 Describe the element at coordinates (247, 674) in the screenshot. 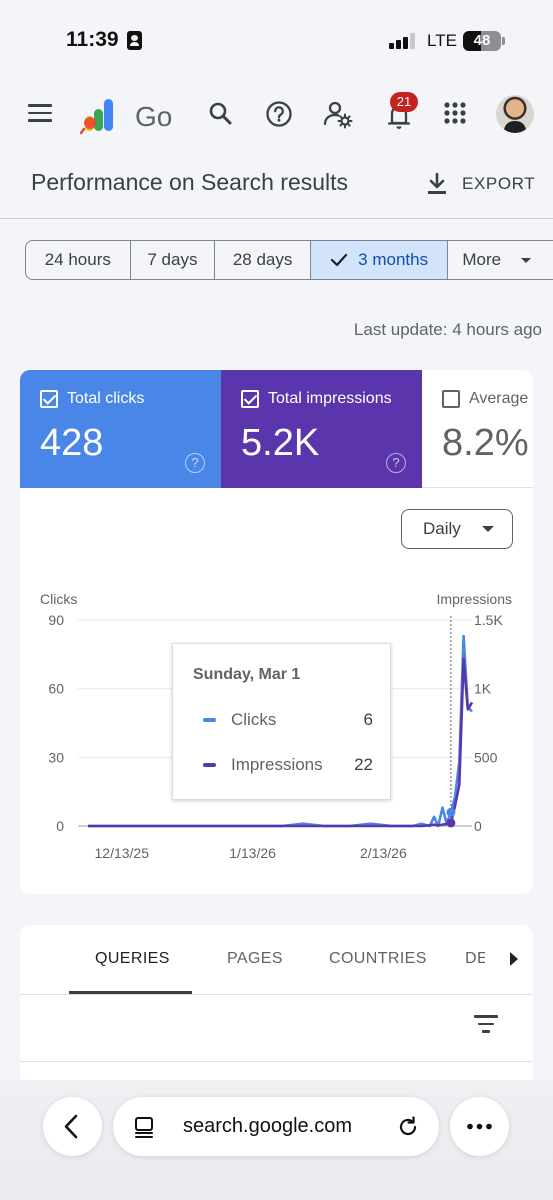

I see `tooltip-date: Sunday, Mar 1` at that location.